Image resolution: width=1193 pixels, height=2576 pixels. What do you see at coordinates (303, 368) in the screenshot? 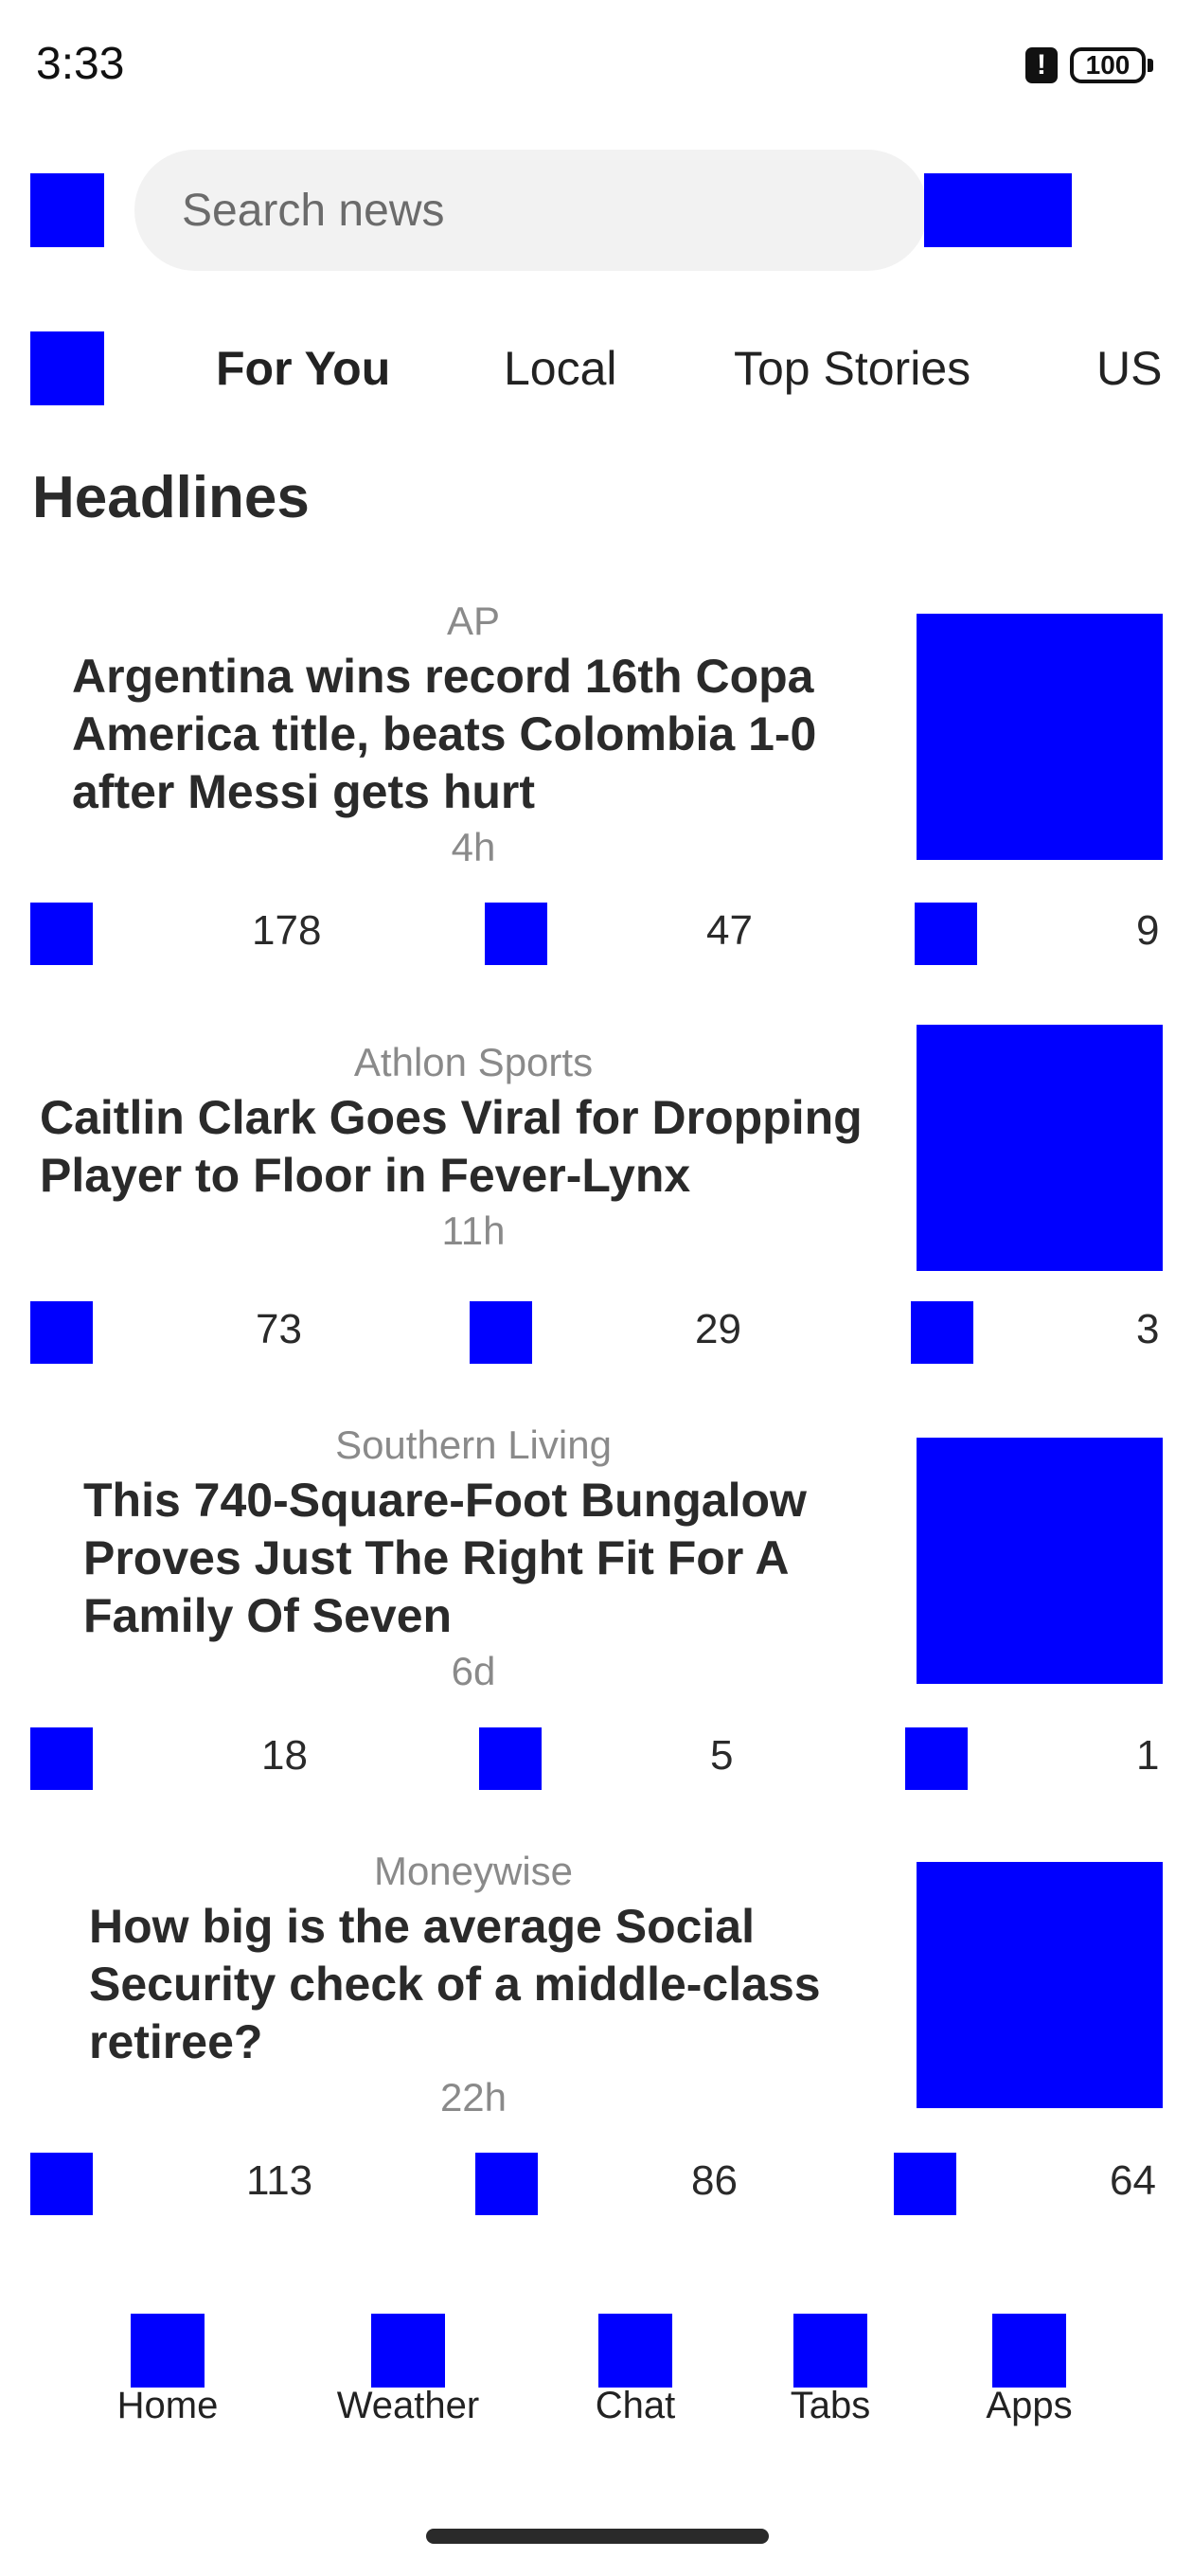
I see `tab-for-you: For You` at bounding box center [303, 368].